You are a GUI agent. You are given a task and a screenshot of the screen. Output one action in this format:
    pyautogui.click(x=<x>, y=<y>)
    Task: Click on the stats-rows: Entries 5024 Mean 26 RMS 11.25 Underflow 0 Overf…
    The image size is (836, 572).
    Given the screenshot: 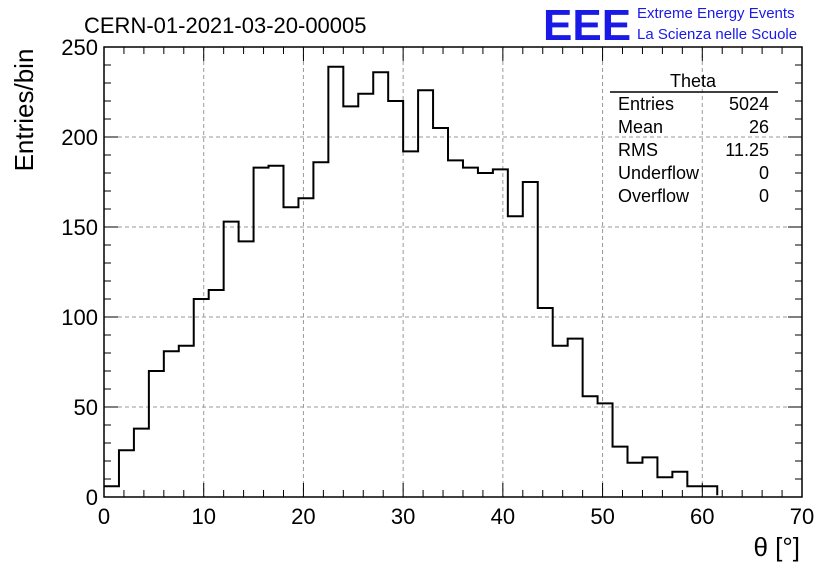 What is the action you would take?
    pyautogui.click(x=693, y=150)
    